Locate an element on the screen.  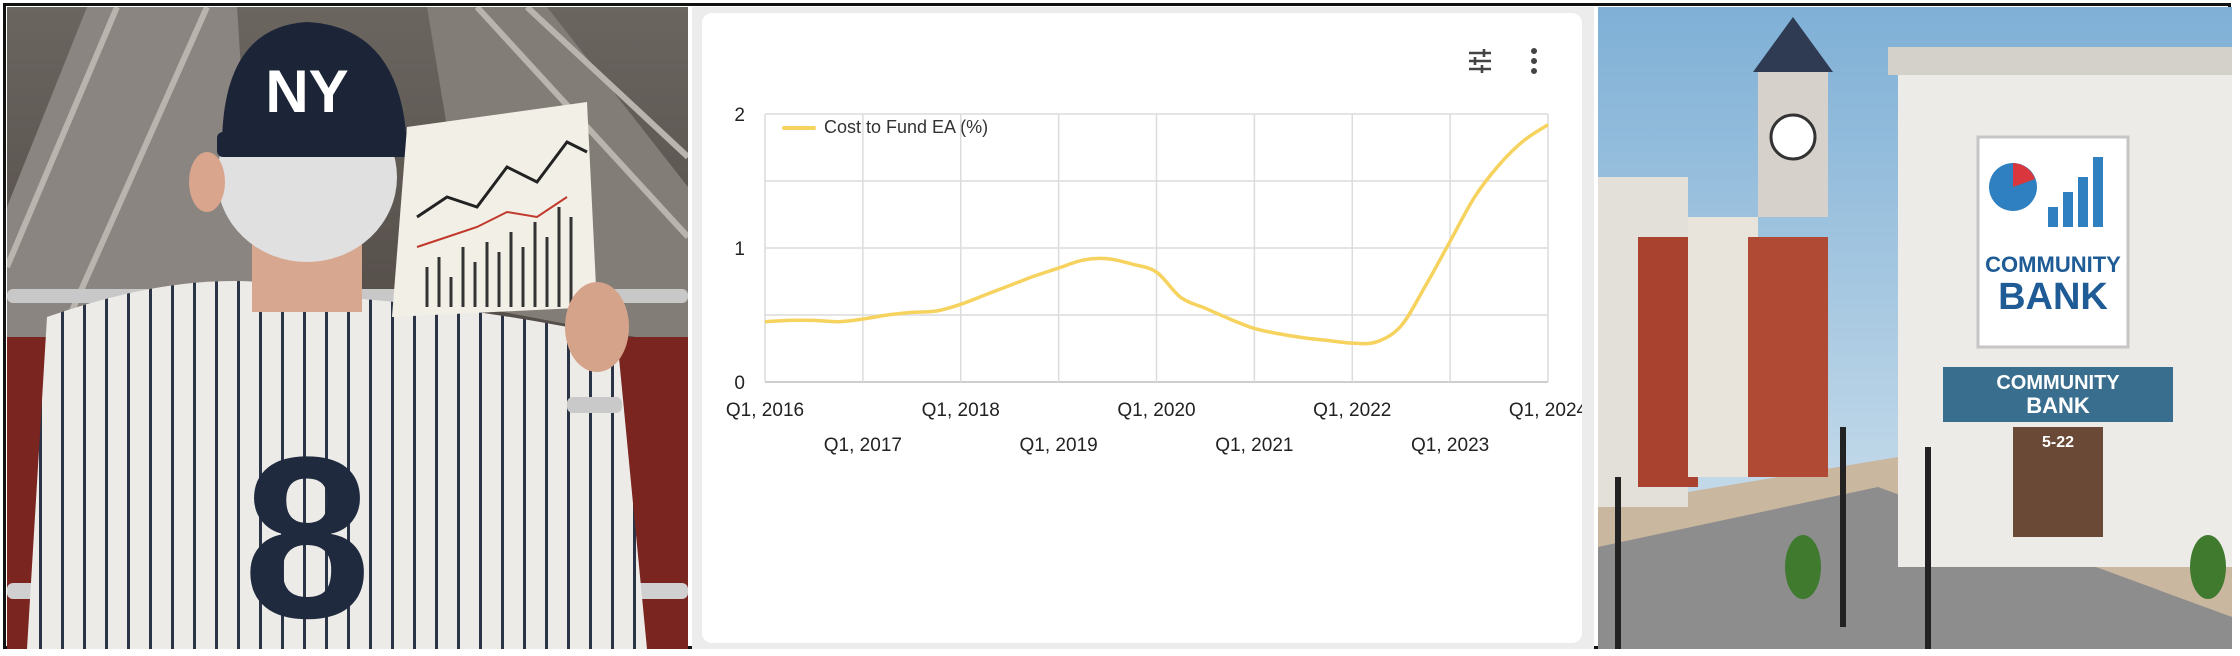
y-tick-label: 1 is located at coordinates (739, 249).